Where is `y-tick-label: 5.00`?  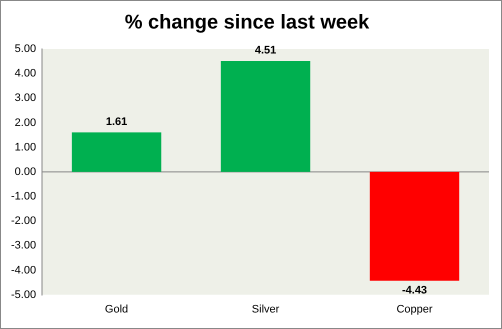
y-tick-label: 5.00 is located at coordinates (25, 49).